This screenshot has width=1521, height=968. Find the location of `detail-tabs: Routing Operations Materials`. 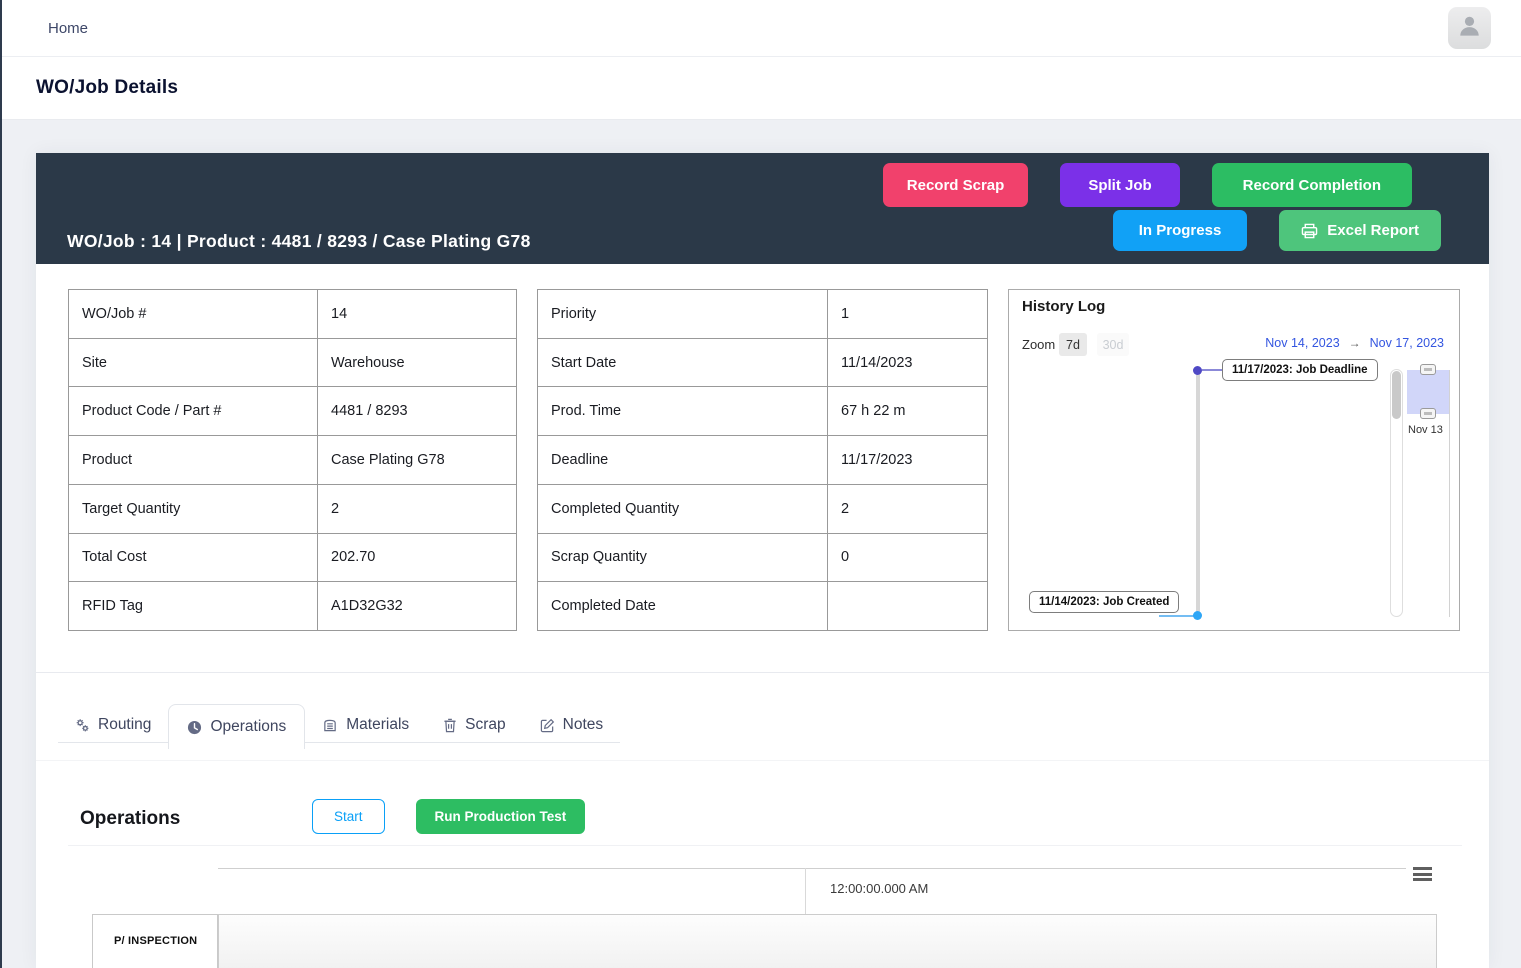

detail-tabs: Routing Operations Materials is located at coordinates (339, 726).